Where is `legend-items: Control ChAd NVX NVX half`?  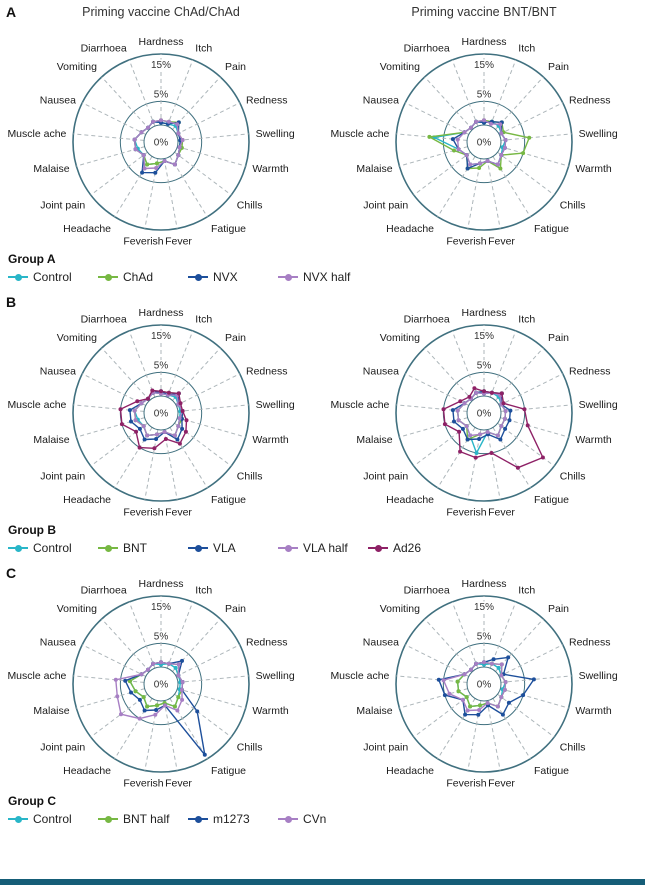 legend-items: Control ChAd NVX NVX half is located at coordinates (326, 277).